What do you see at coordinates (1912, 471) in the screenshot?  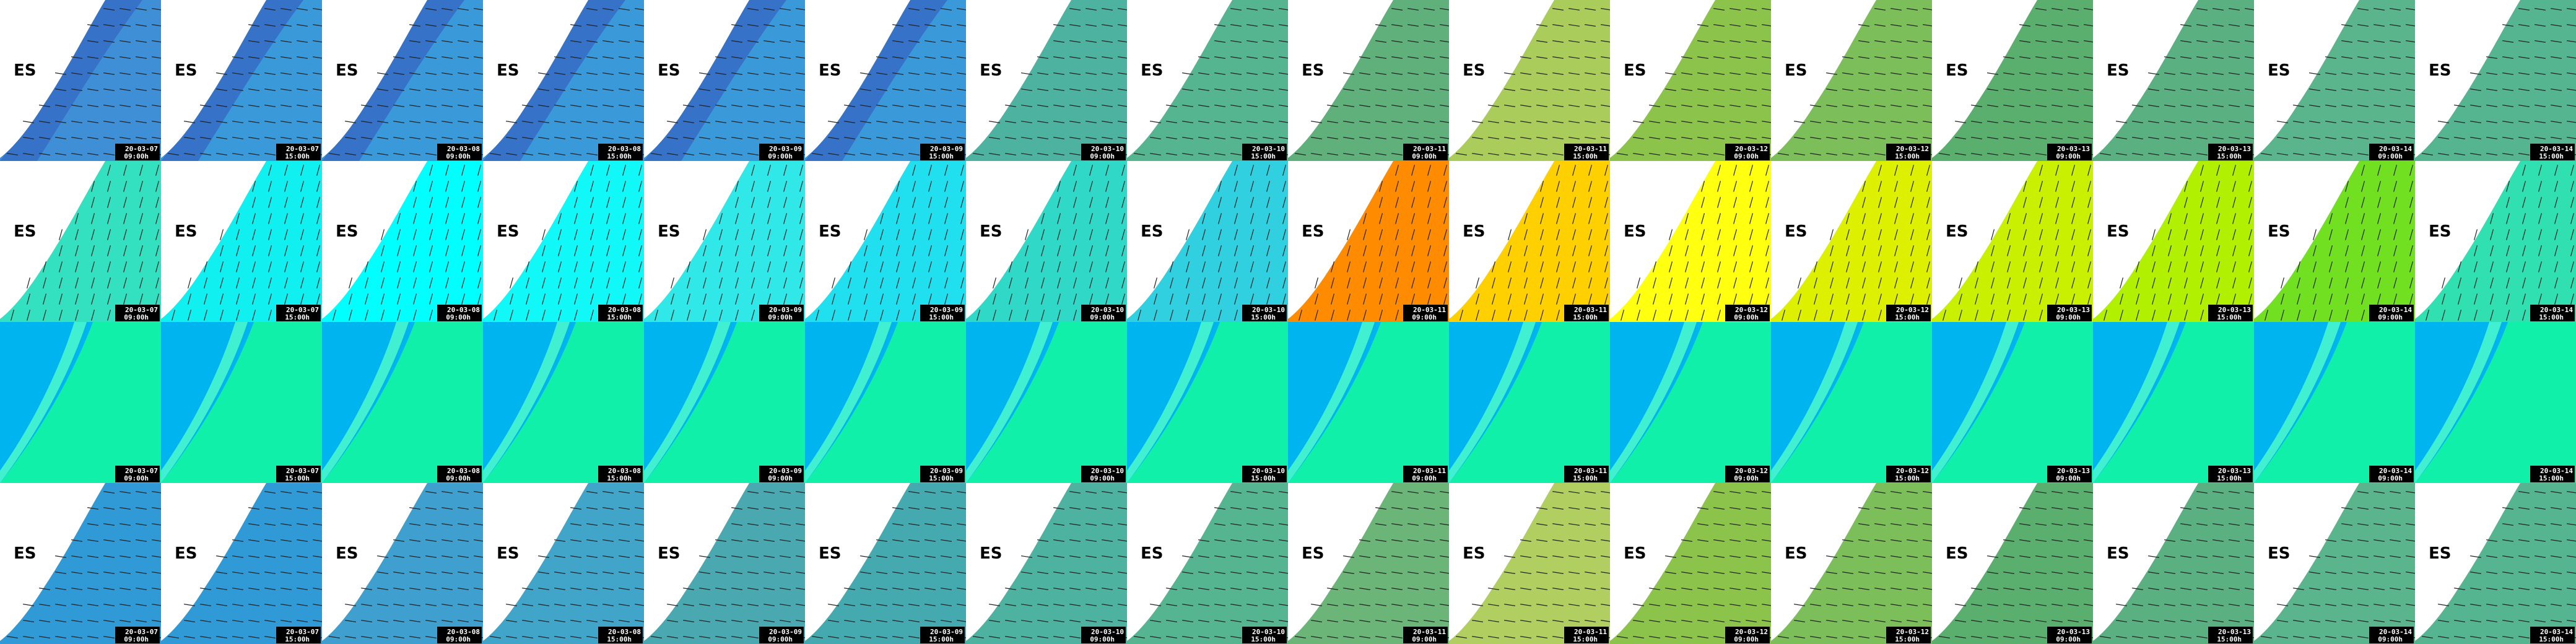 I see `date-label: 20-03-12` at bounding box center [1912, 471].